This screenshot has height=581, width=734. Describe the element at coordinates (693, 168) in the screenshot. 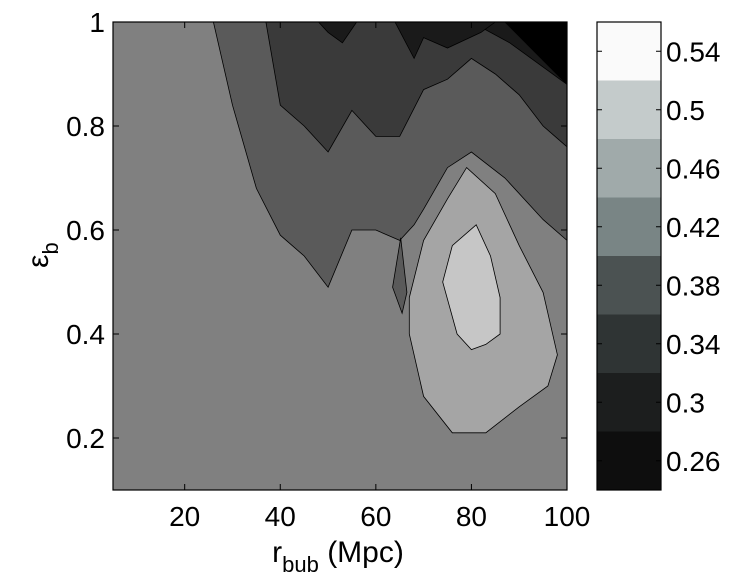

I see `colorbar-tick-label: 0.46` at that location.